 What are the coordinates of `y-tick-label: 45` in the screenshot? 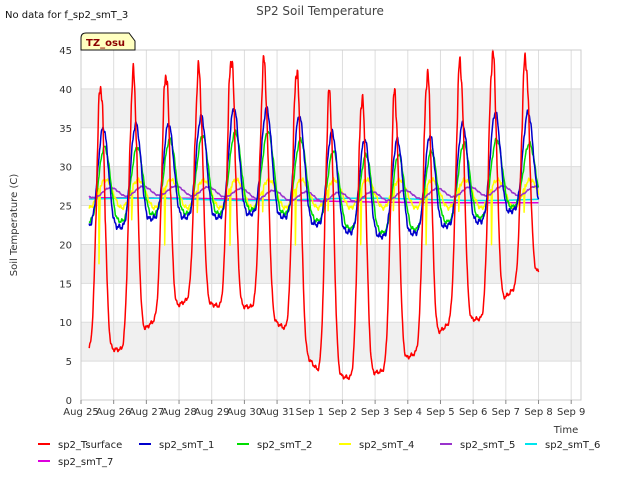 It's located at (65, 51).